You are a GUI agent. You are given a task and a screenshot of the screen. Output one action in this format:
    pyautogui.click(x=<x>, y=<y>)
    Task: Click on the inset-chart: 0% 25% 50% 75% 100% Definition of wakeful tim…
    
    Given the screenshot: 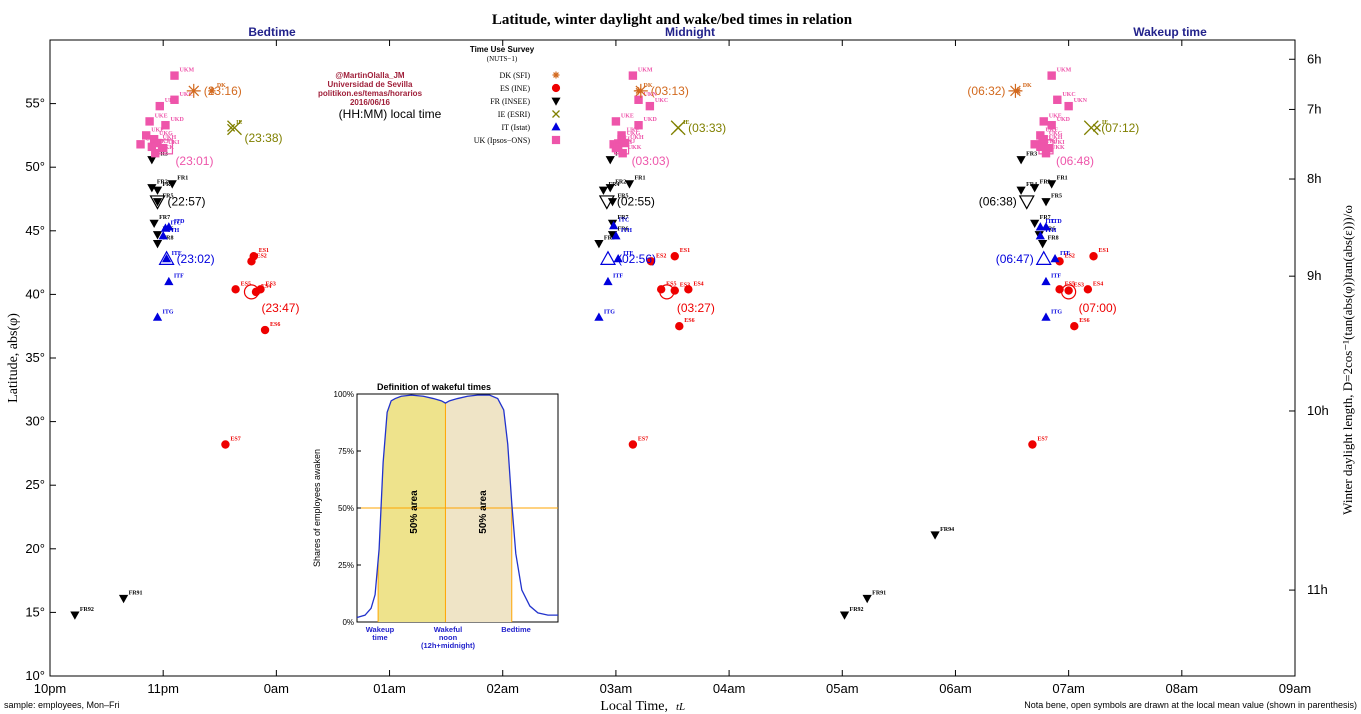 What is the action you would take?
    pyautogui.click(x=435, y=516)
    